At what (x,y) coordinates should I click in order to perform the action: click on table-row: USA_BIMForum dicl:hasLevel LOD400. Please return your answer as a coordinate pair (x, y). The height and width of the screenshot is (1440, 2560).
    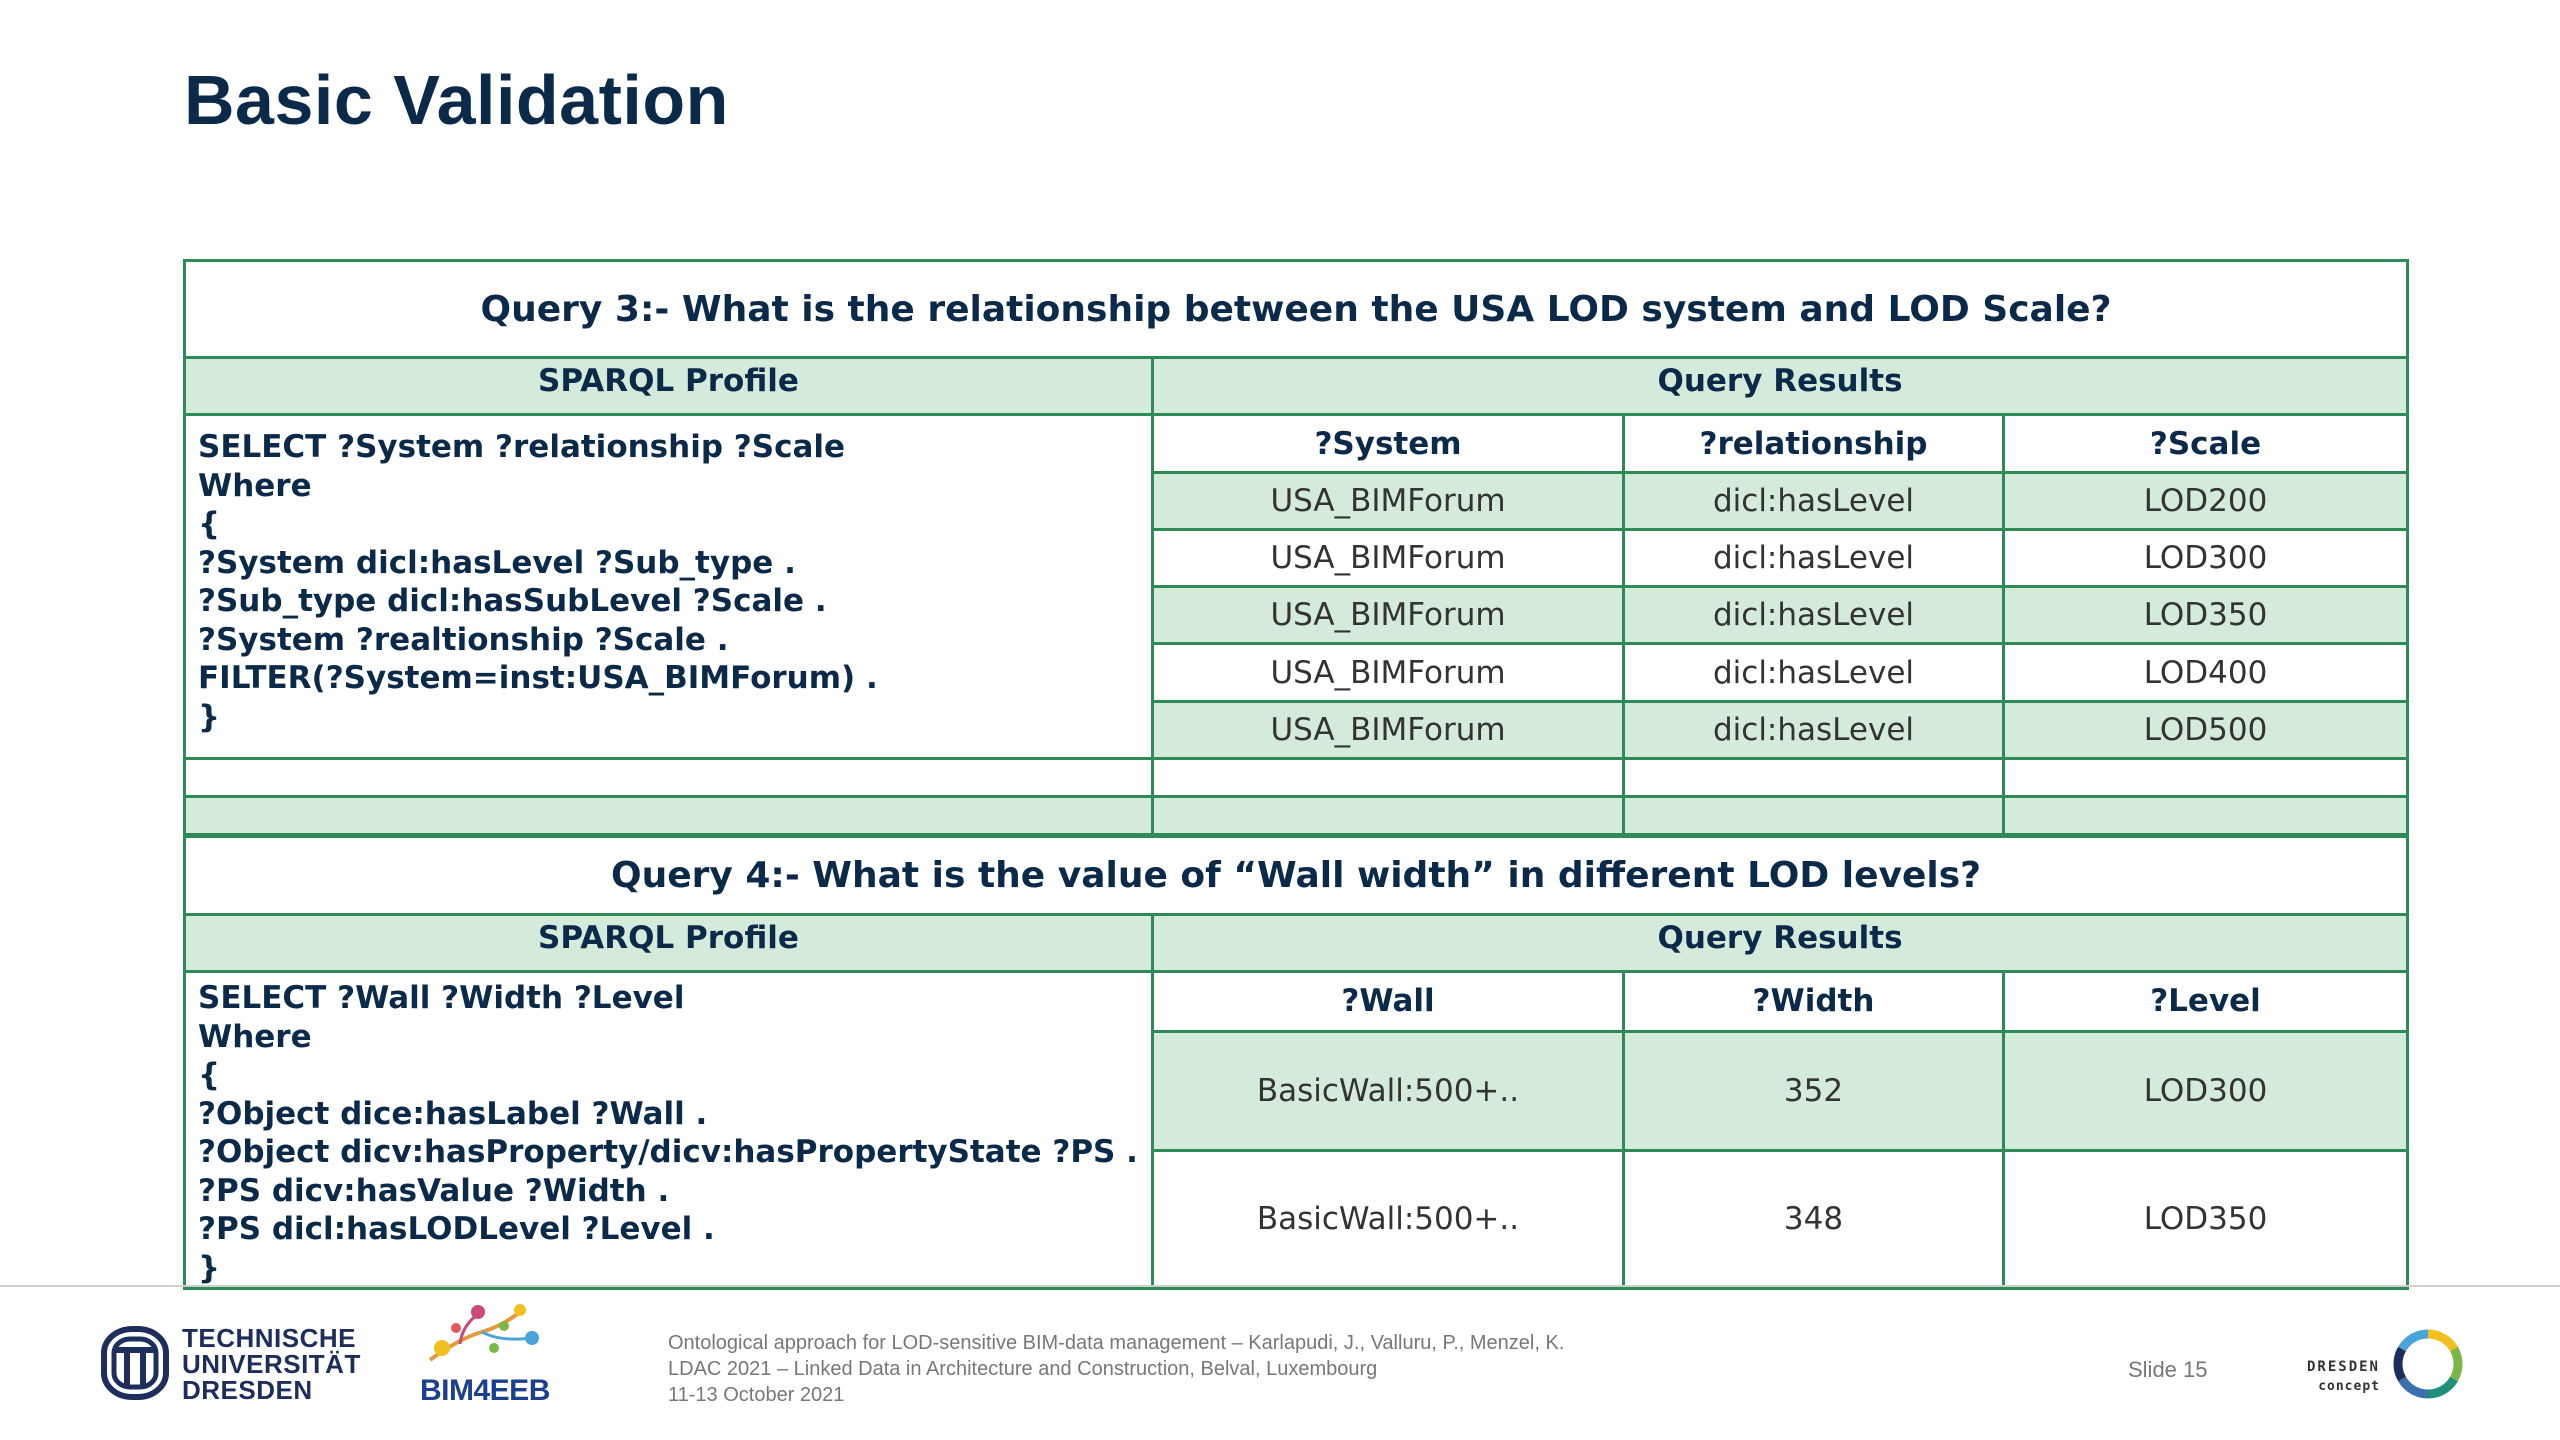
    Looking at the image, I should click on (1297, 672).